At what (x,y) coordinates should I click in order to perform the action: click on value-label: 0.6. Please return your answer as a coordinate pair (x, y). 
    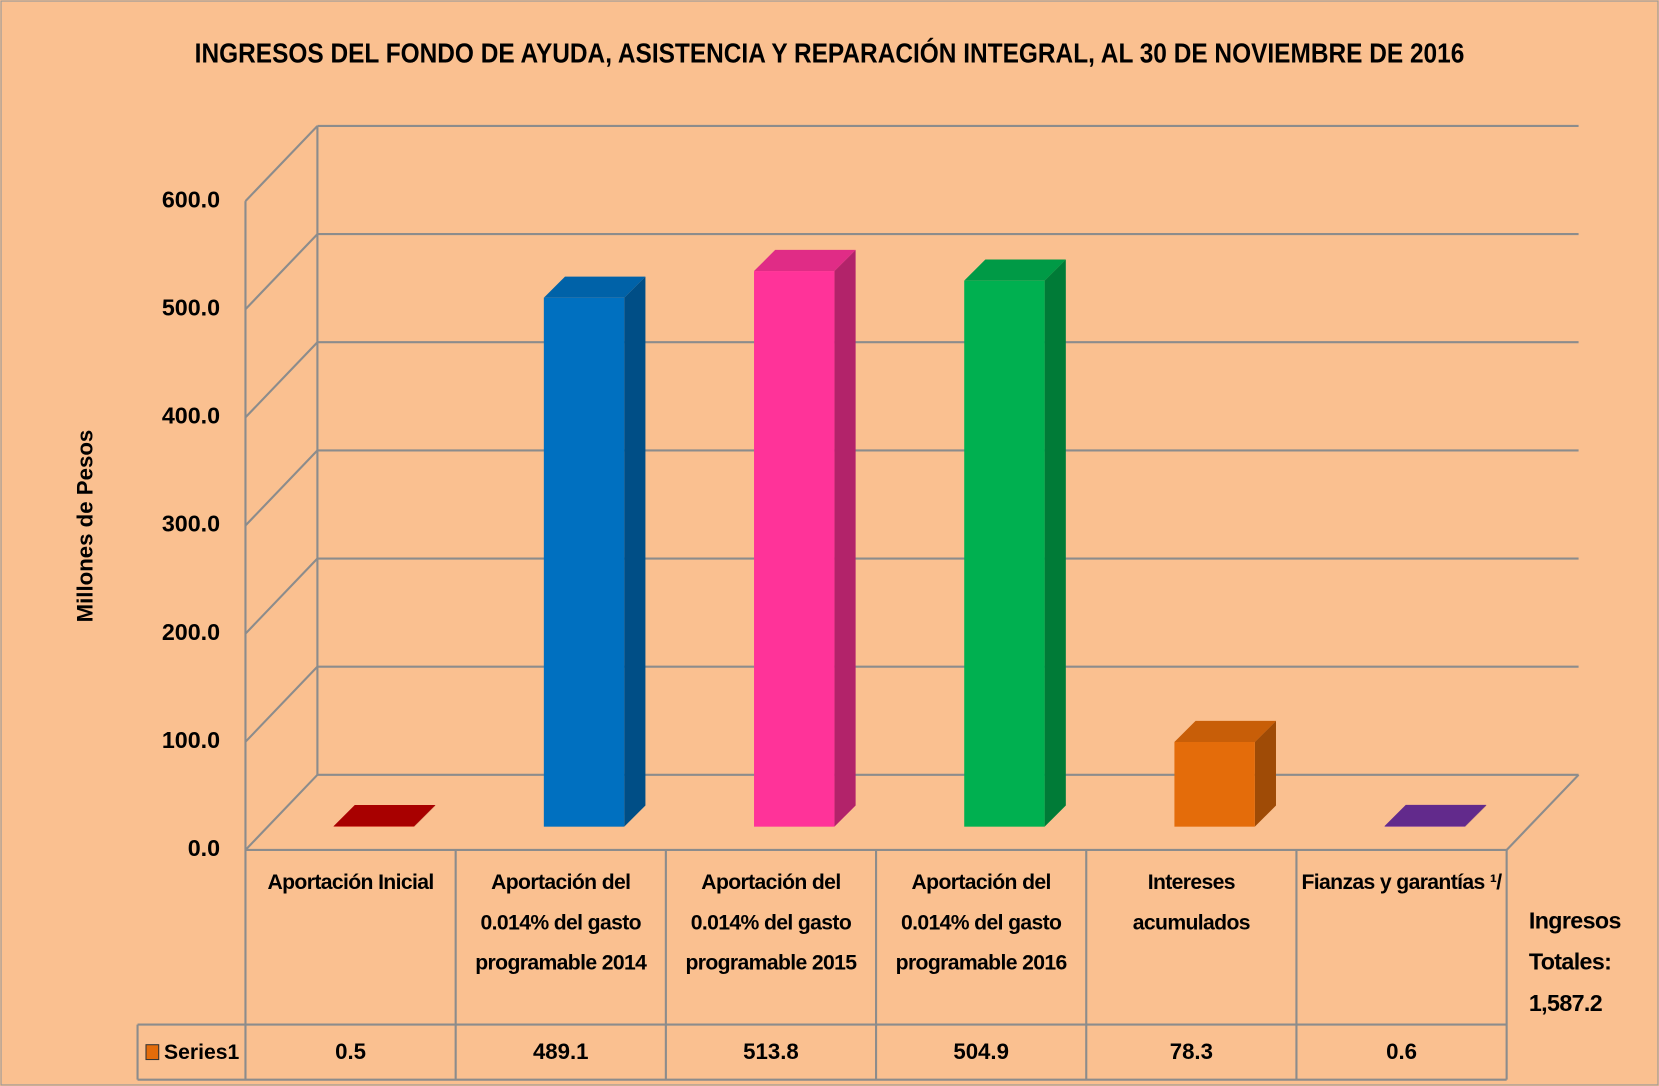
    Looking at the image, I should click on (1401, 1051).